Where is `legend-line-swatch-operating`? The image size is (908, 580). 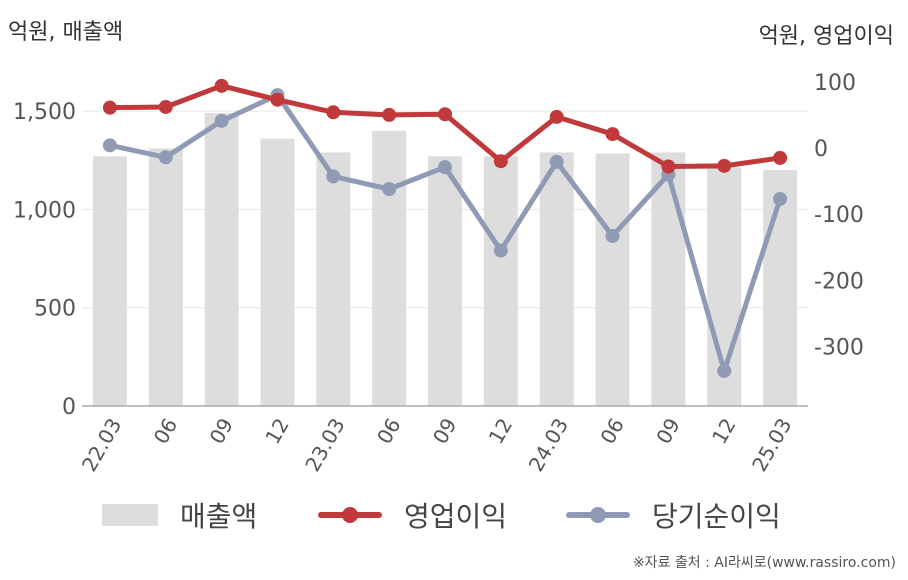
legend-line-swatch-operating is located at coordinates (350, 515).